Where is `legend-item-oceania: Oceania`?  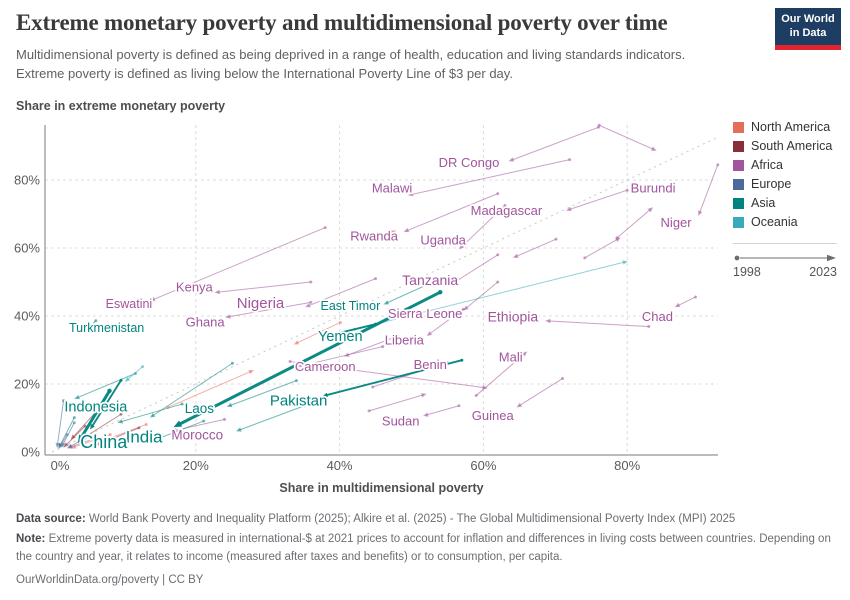
legend-item-oceania: Oceania is located at coordinates (789, 222).